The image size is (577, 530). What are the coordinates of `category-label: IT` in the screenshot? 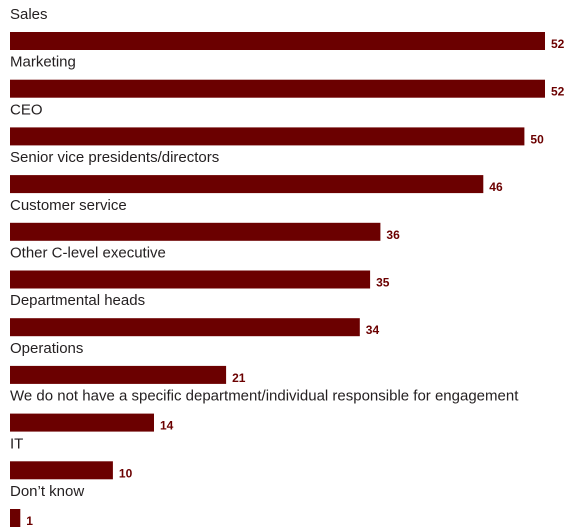 It's located at (16, 443).